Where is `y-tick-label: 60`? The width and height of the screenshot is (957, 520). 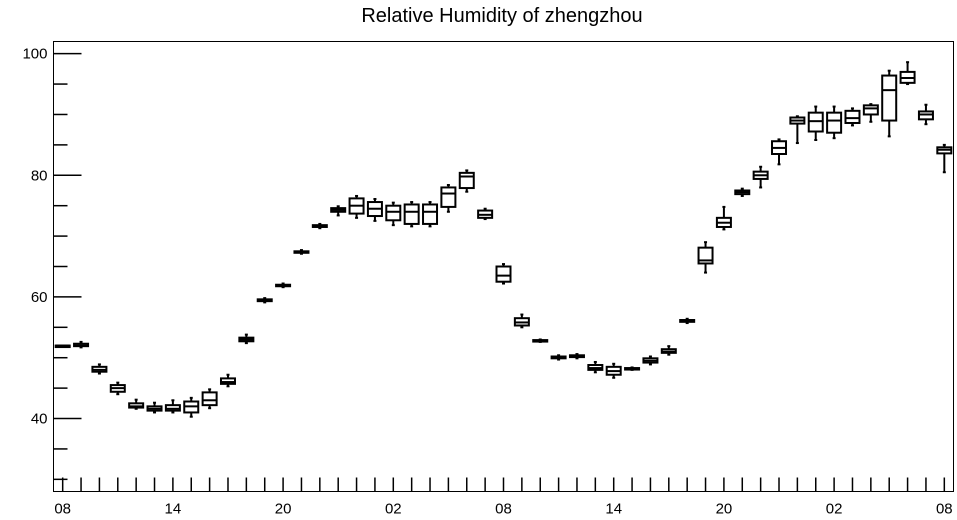
y-tick-label: 60 is located at coordinates (39, 297).